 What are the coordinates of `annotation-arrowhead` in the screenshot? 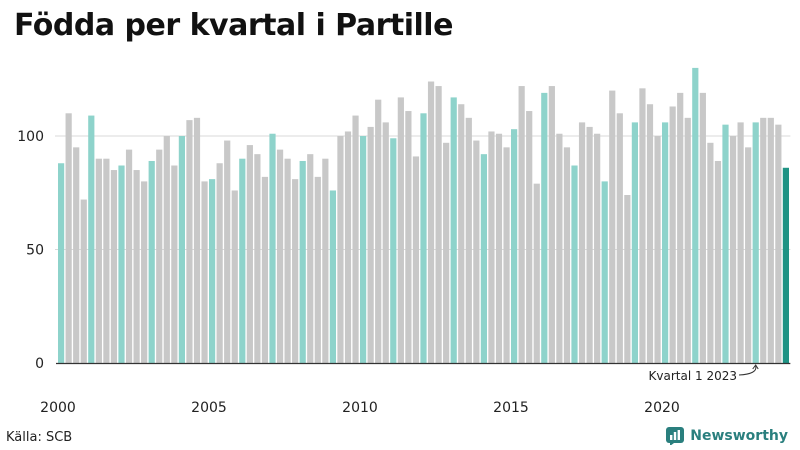 It's located at (755, 367).